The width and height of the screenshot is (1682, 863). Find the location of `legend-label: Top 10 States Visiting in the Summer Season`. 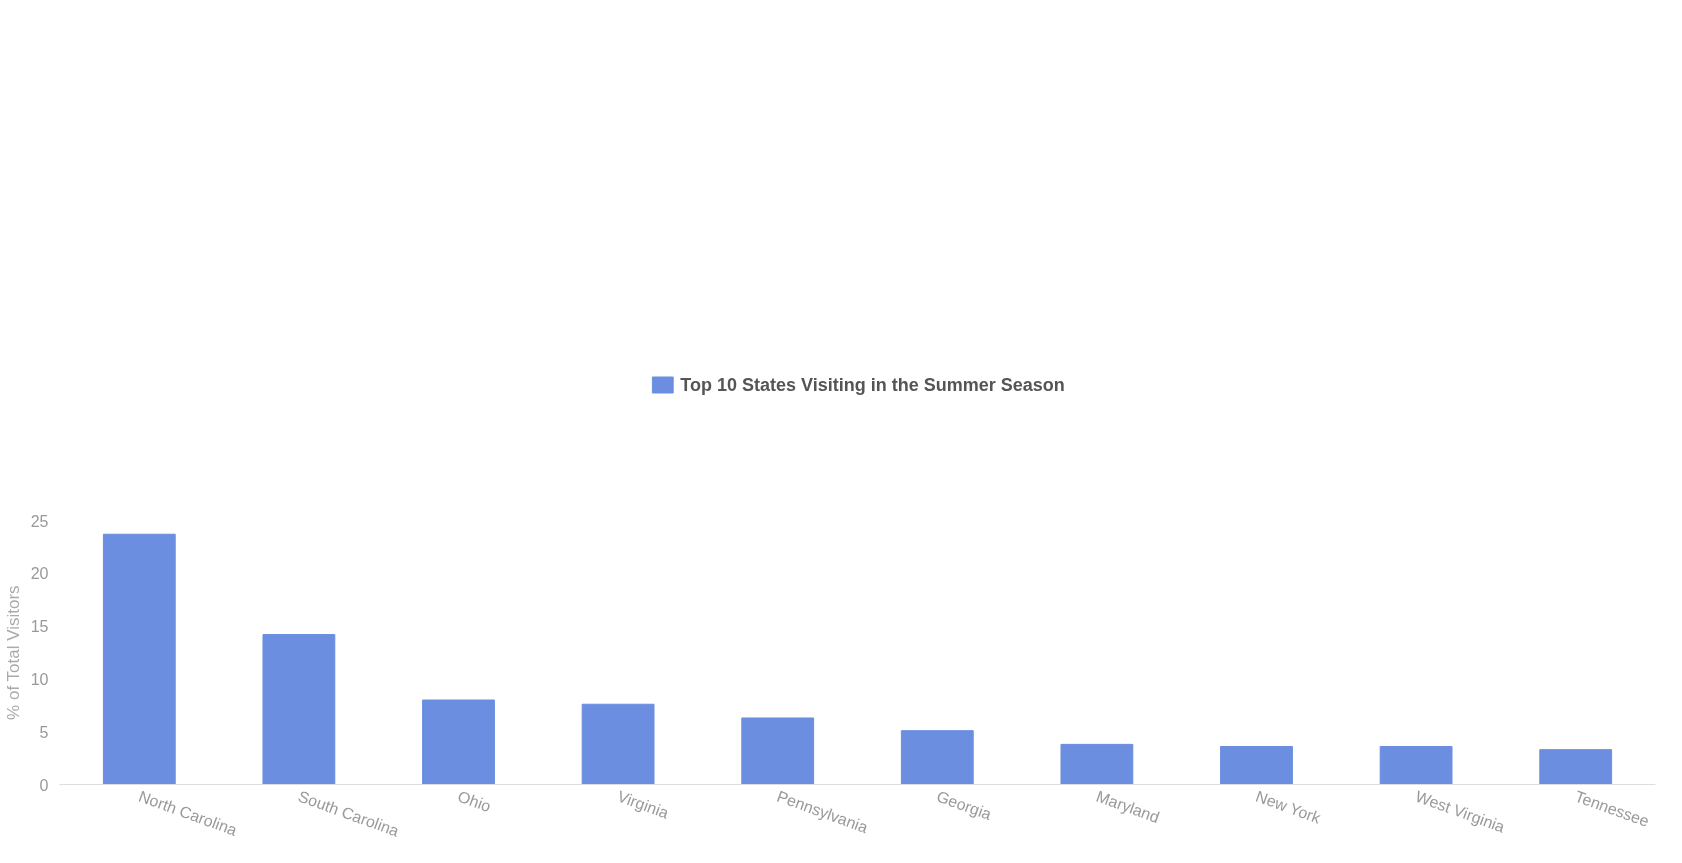

legend-label: Top 10 States Visiting in the Summer Season is located at coordinates (872, 385).